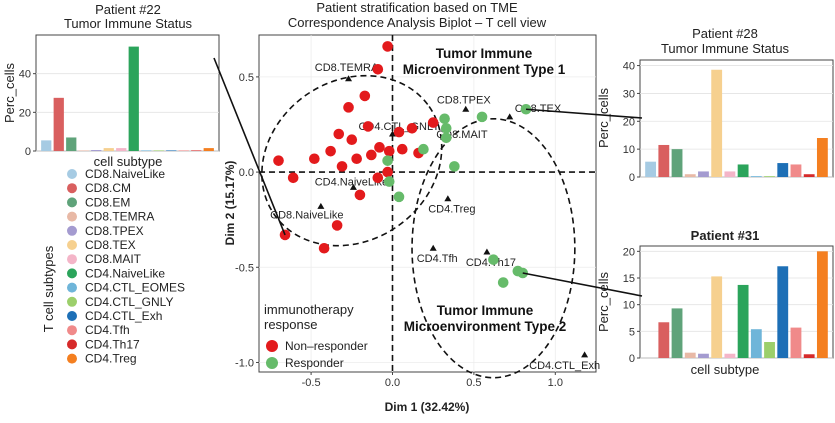 The width and height of the screenshot is (835, 423). Describe the element at coordinates (125, 174) in the screenshot. I see `legend-label: CD8.NaiveLike` at that location.